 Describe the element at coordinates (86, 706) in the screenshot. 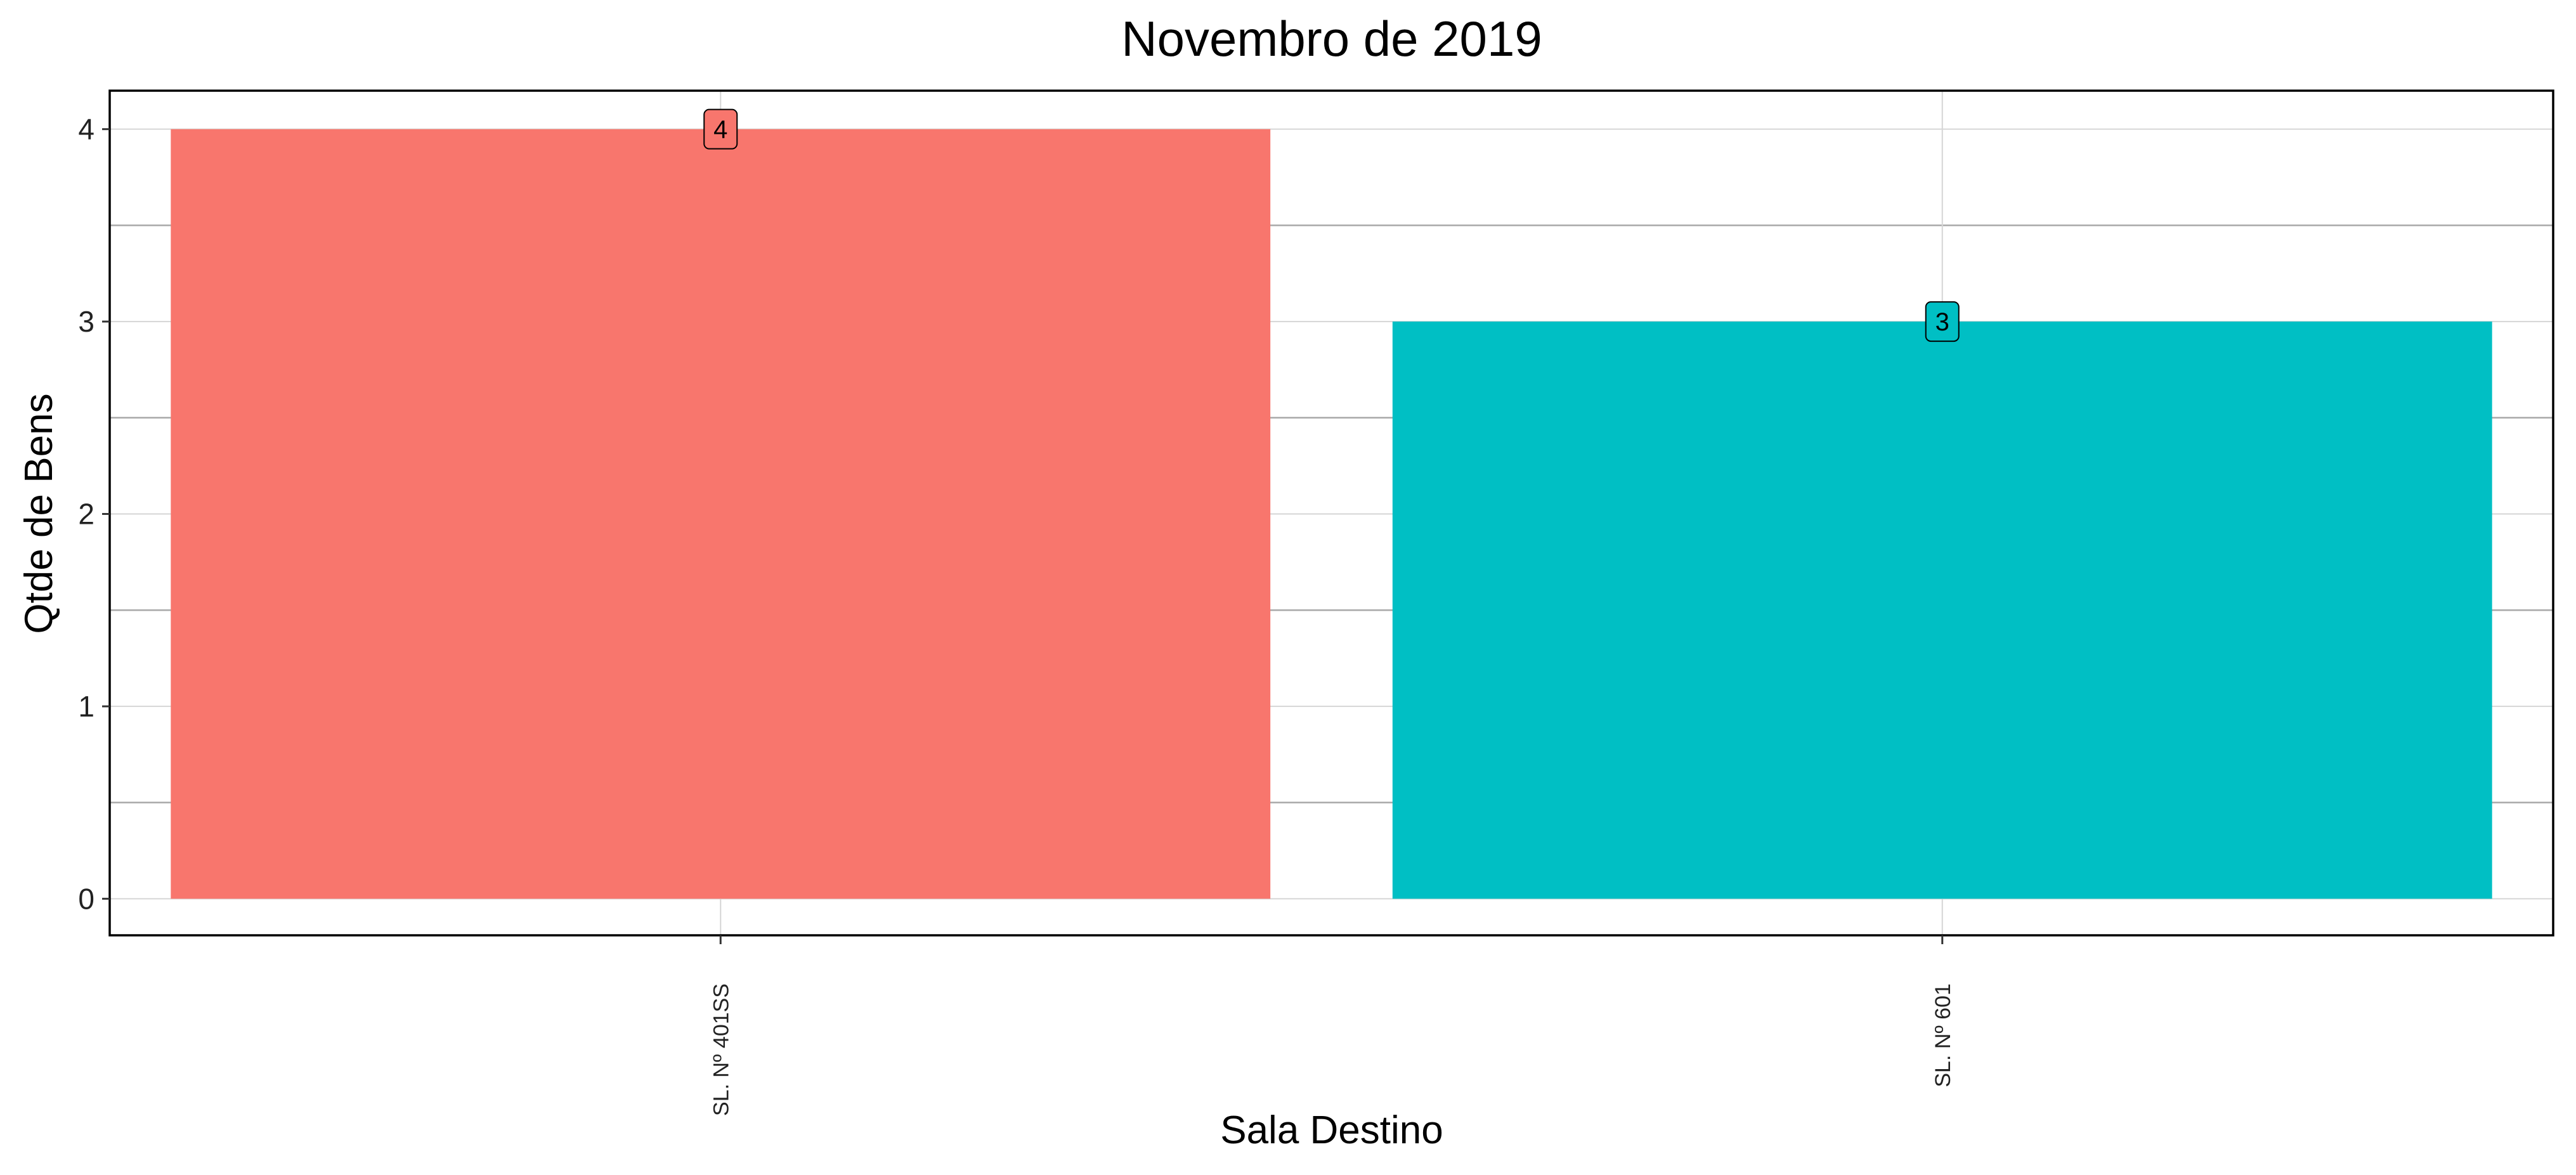

I see `y-tick-label: 1` at that location.